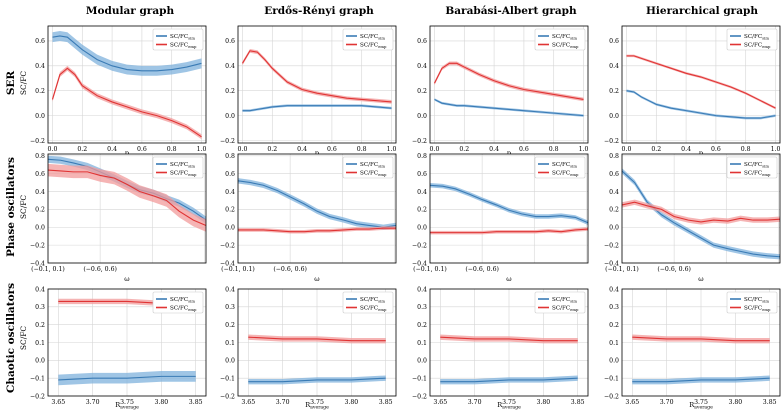  I want to click on x-tick-label: (−0.1, 0.1), so click(622, 269).